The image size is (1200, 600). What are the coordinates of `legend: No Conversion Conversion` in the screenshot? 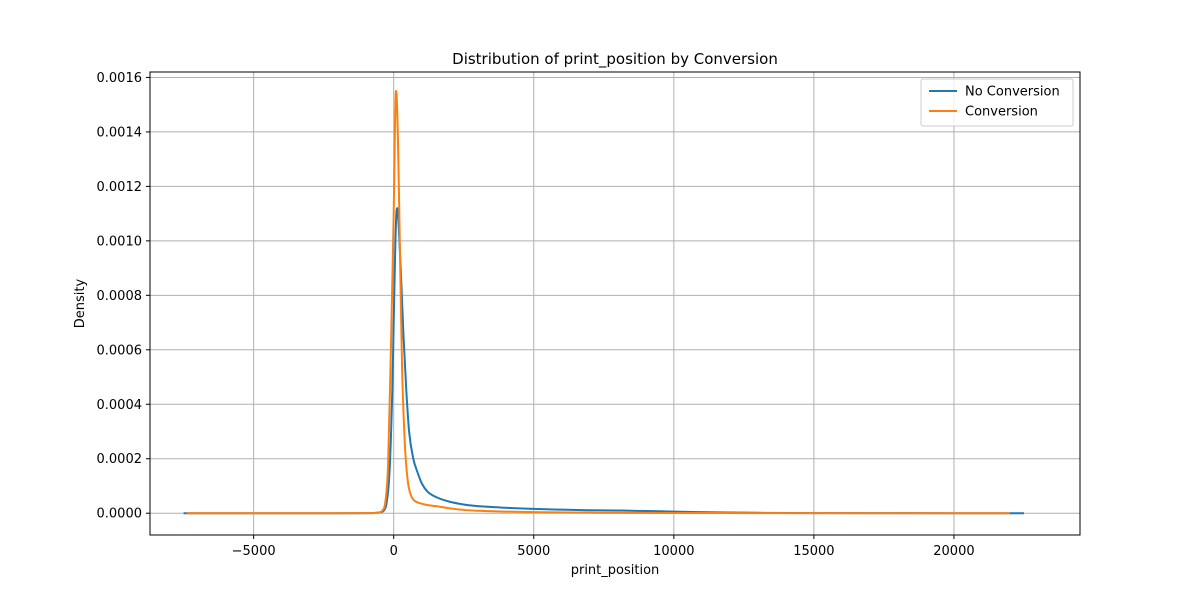 It's located at (997, 102).